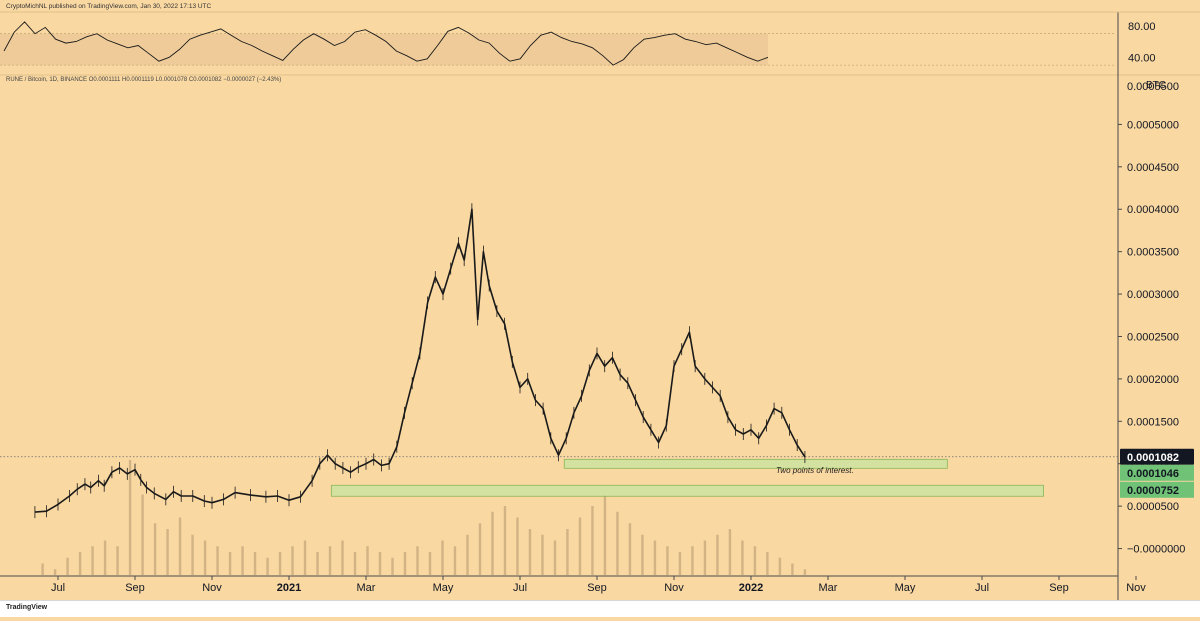  Describe the element at coordinates (751, 588) in the screenshot. I see `time-tick-label: 2022` at that location.